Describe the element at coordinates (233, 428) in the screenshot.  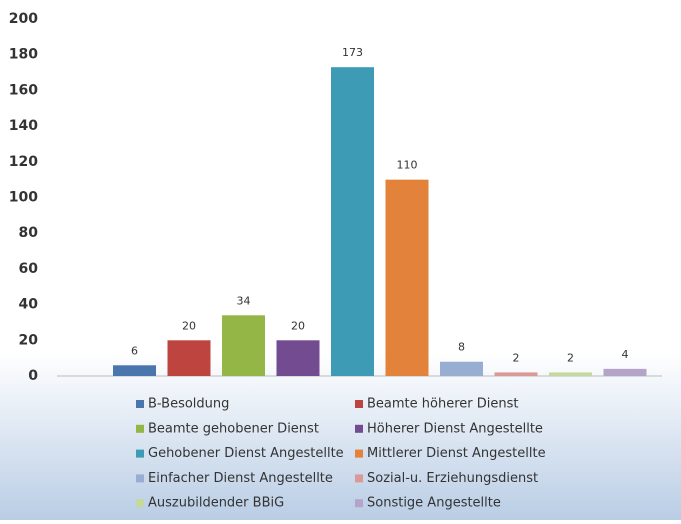
I see `legend-label: Beamte gehobener Dienst` at that location.